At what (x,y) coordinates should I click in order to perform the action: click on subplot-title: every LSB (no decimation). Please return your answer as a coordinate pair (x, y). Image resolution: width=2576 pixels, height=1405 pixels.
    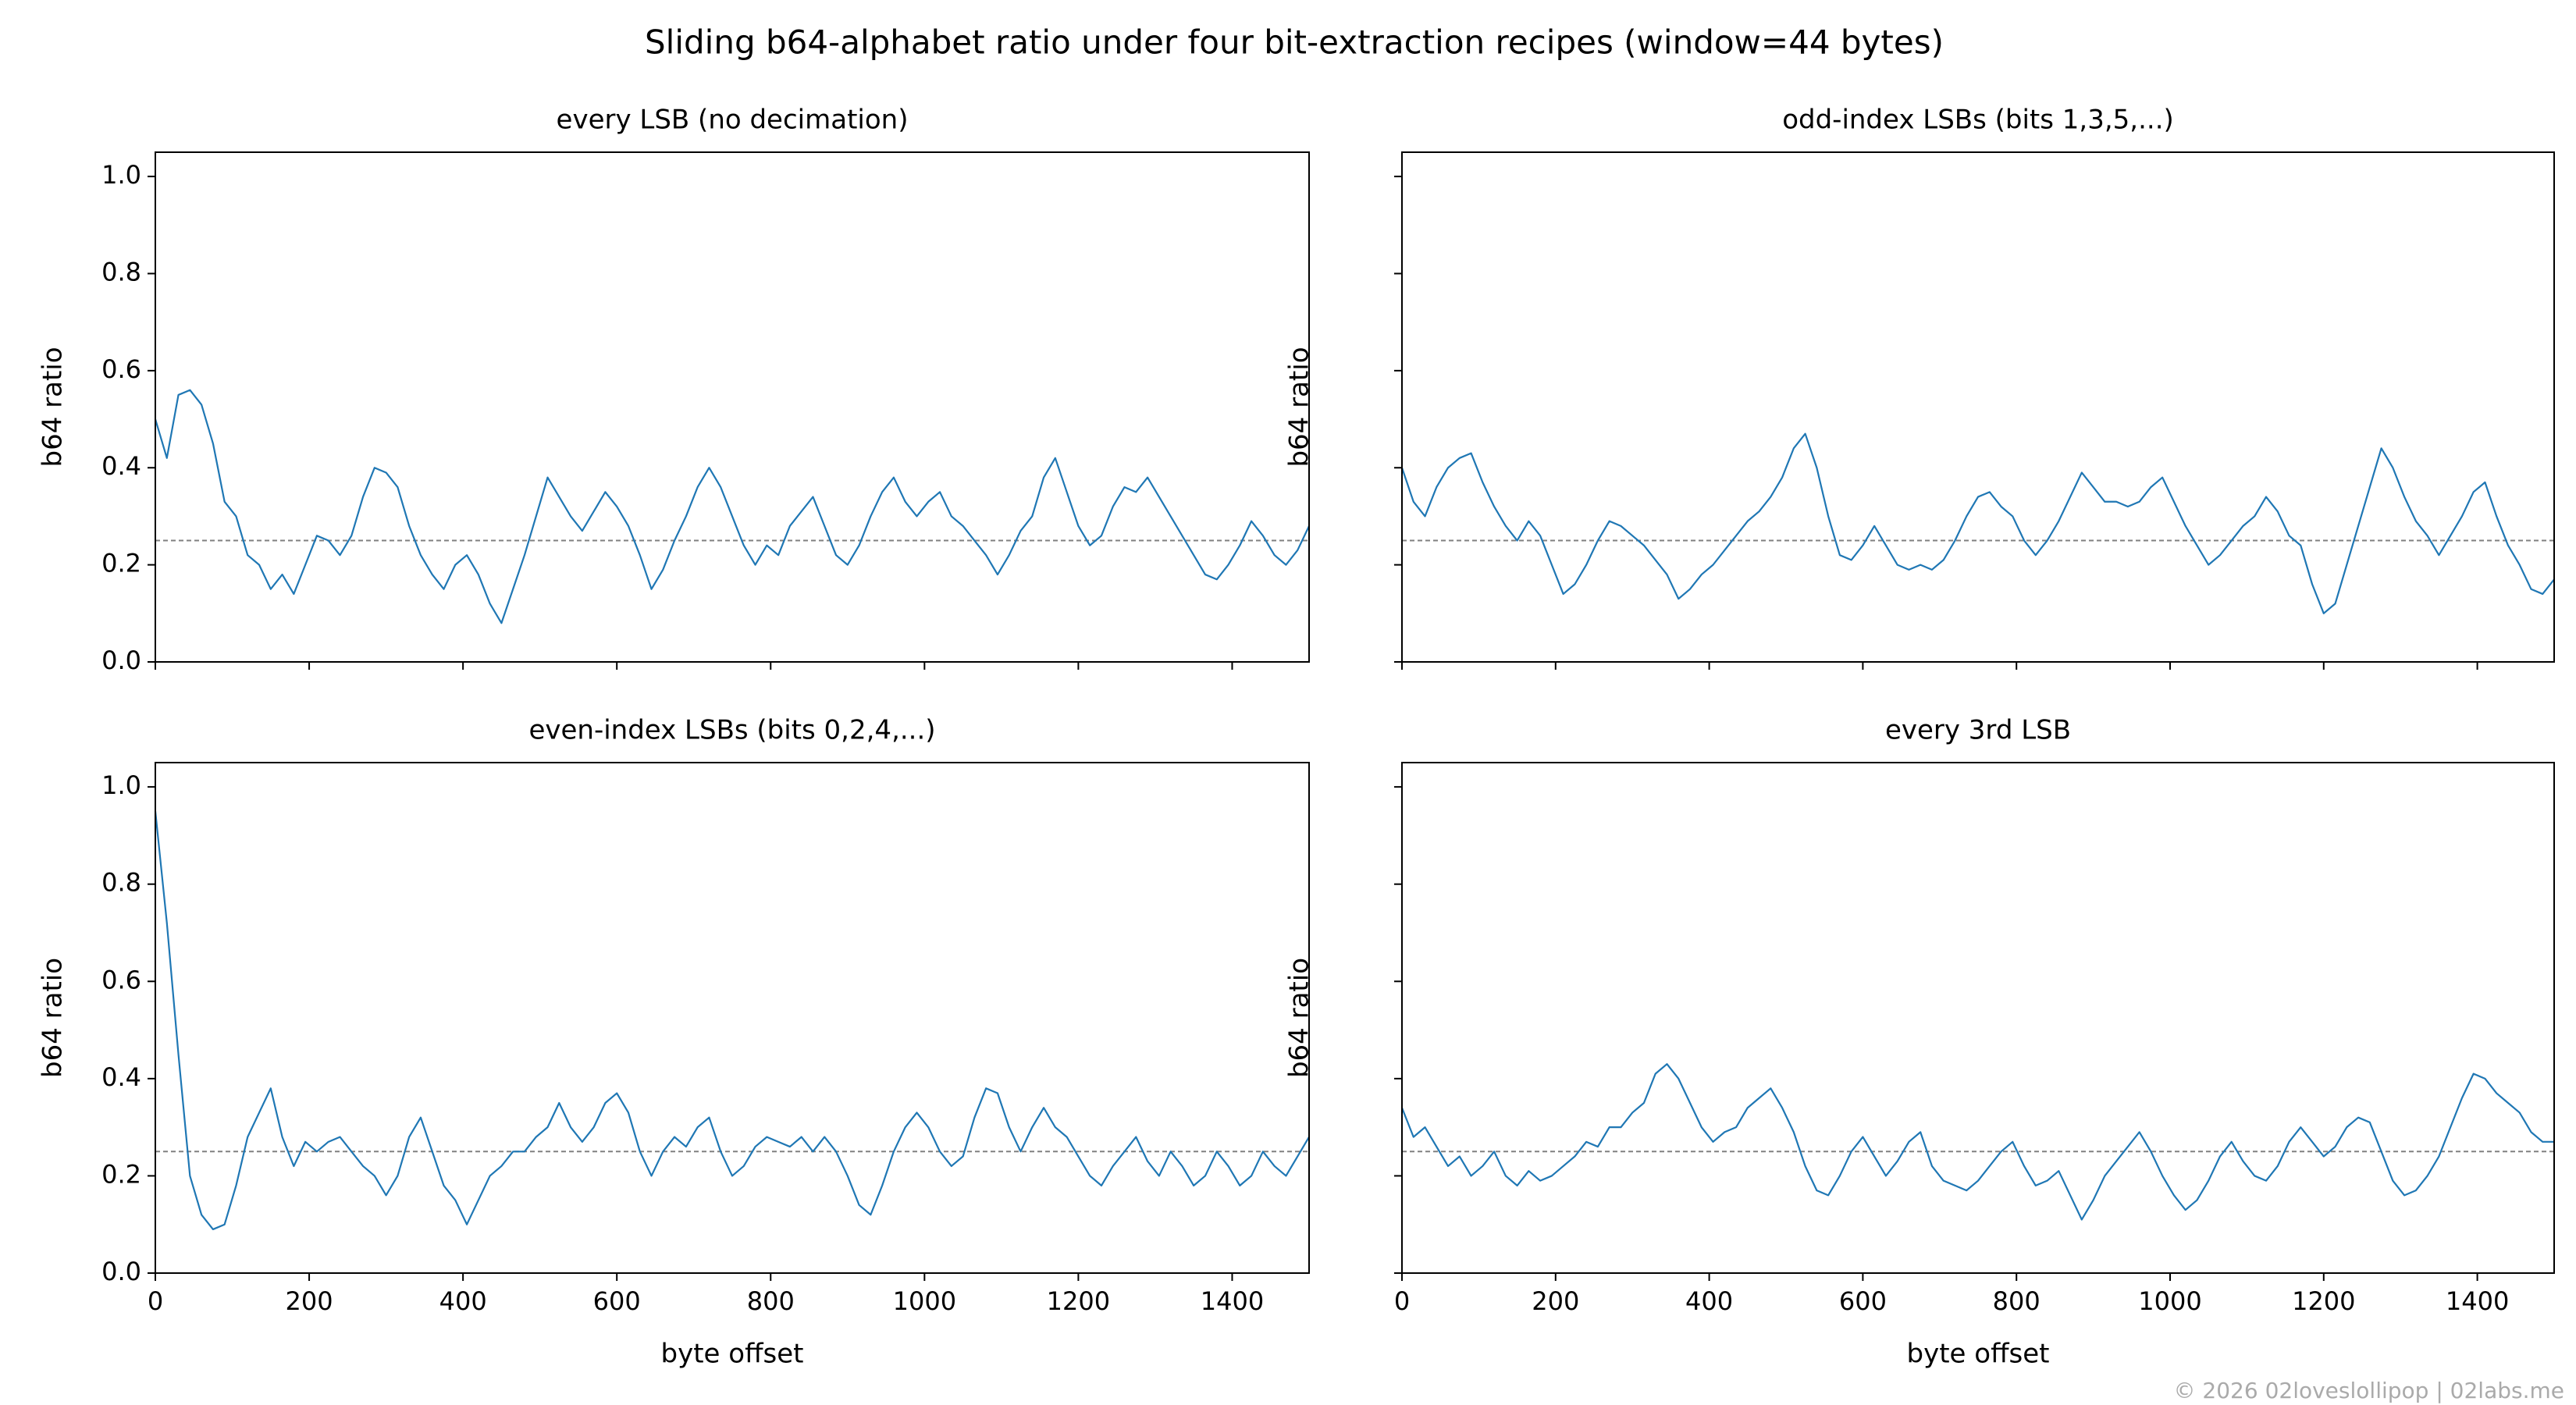
    Looking at the image, I should click on (733, 120).